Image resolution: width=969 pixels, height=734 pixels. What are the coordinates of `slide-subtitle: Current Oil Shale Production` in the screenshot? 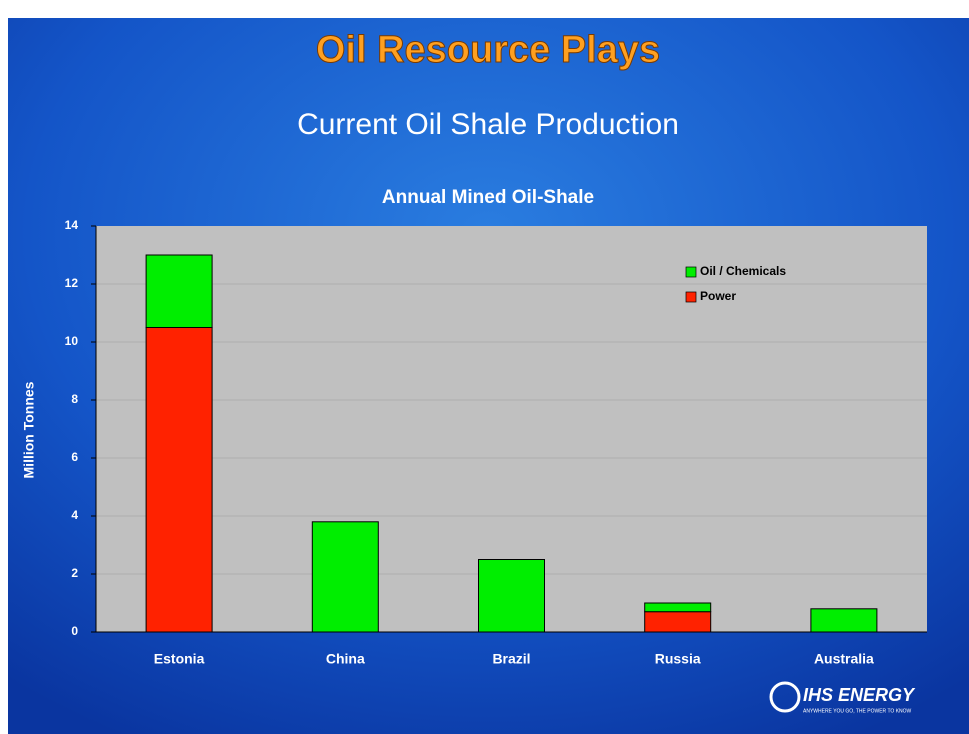 It's located at (488, 124).